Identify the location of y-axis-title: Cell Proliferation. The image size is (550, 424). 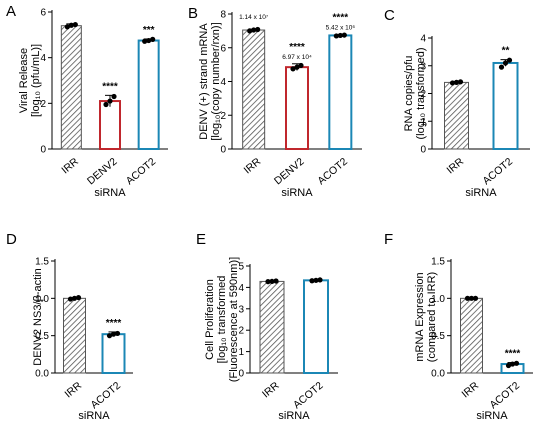
(210, 319).